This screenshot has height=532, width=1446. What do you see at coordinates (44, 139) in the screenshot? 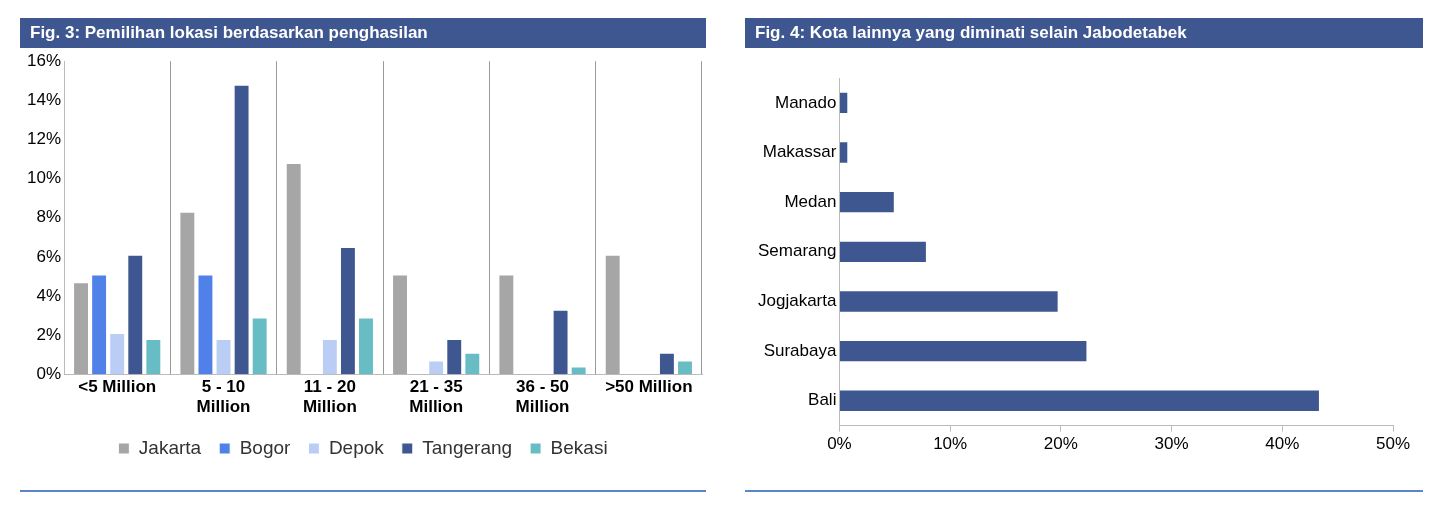
I see `y-tick-label: 12%` at bounding box center [44, 139].